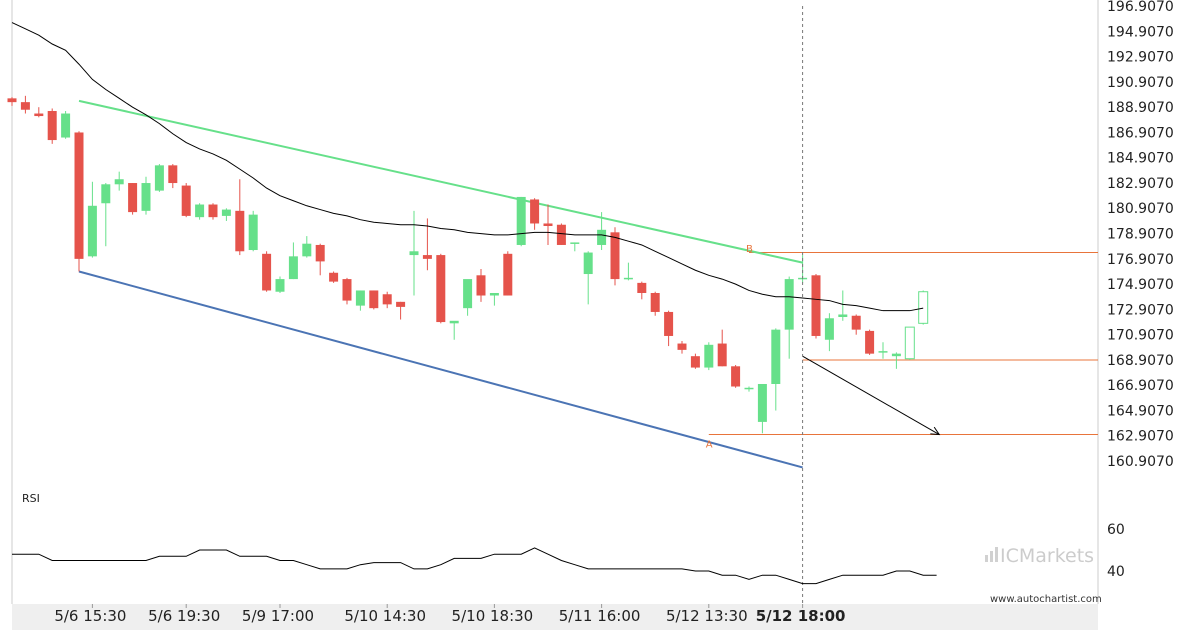 The width and height of the screenshot is (1200, 630). I want to click on x-tick-label: 5/10 14:30, so click(385, 616).